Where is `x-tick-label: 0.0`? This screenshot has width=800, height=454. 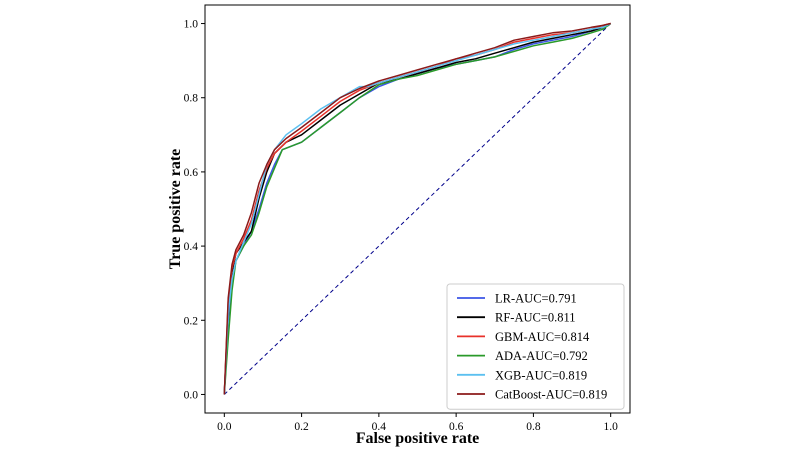
x-tick-label: 0.0 is located at coordinates (224, 427).